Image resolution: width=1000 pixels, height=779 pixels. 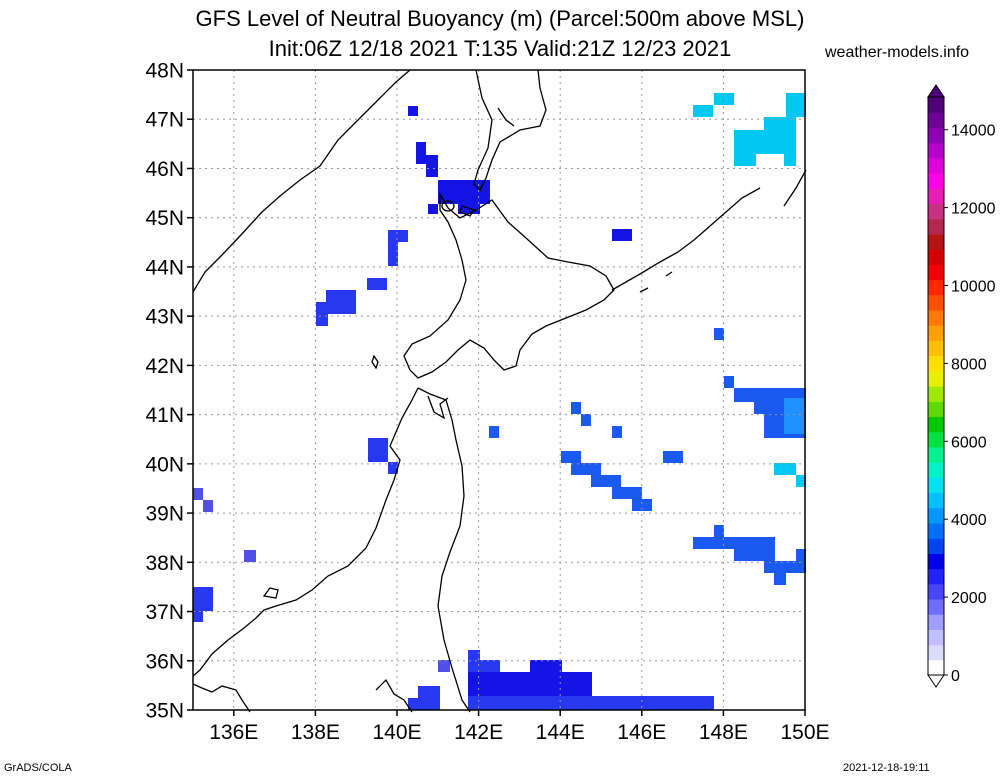 I want to click on lon-label: 144E, so click(x=560, y=732).